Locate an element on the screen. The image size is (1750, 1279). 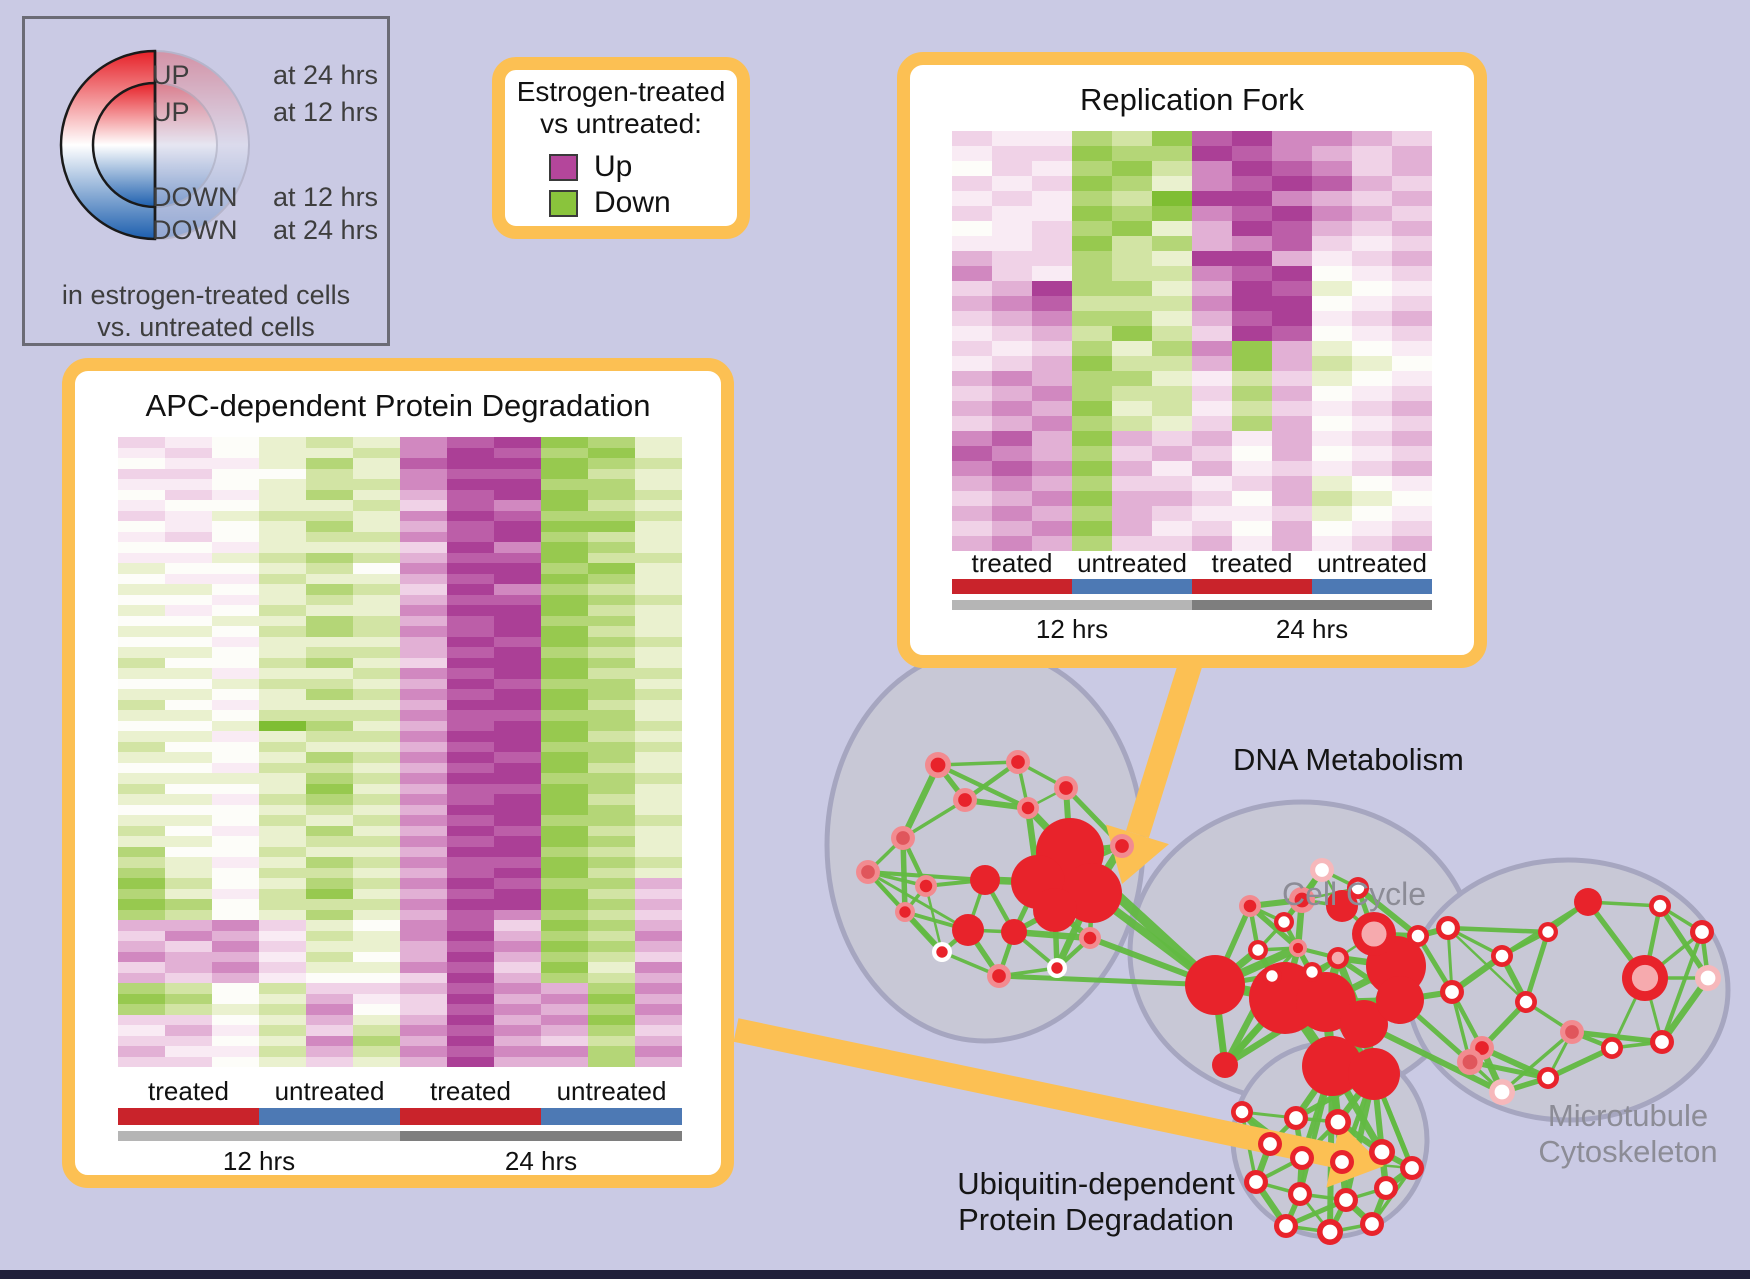
apc-time-bar is located at coordinates (400, 1136).